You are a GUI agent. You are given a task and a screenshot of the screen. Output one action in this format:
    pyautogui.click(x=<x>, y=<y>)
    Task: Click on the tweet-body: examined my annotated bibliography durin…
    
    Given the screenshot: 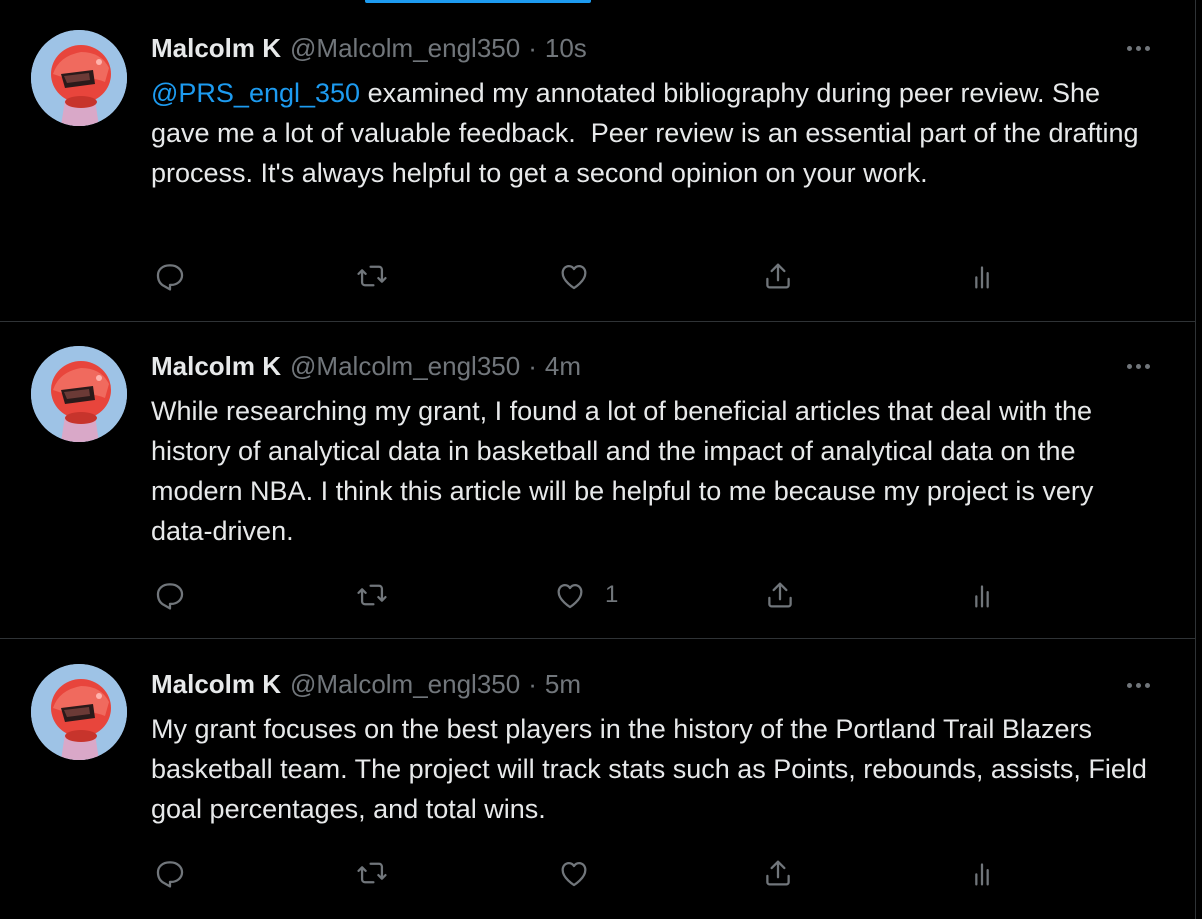 What is the action you would take?
    pyautogui.click(x=649, y=133)
    